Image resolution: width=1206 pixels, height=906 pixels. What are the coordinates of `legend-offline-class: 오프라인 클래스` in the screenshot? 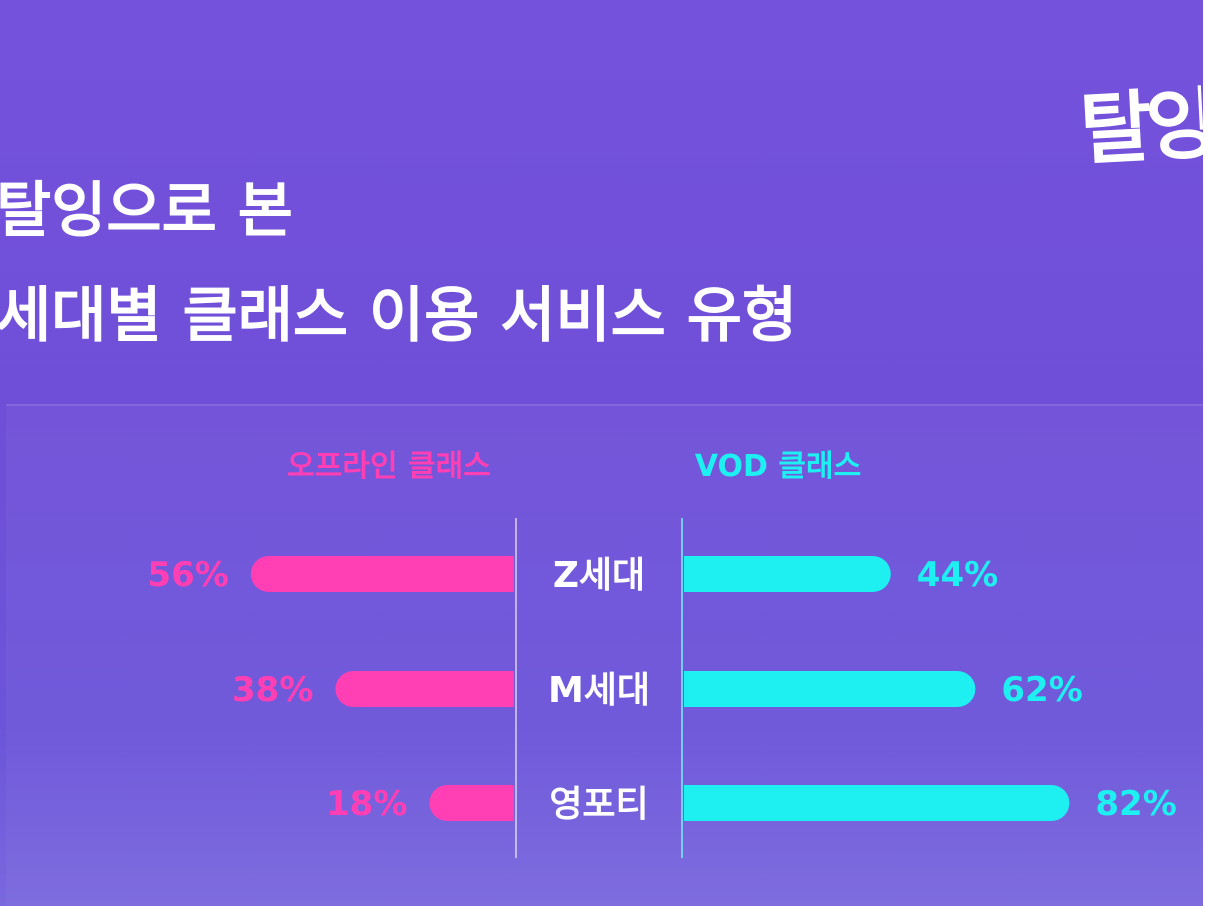 It's located at (389, 466).